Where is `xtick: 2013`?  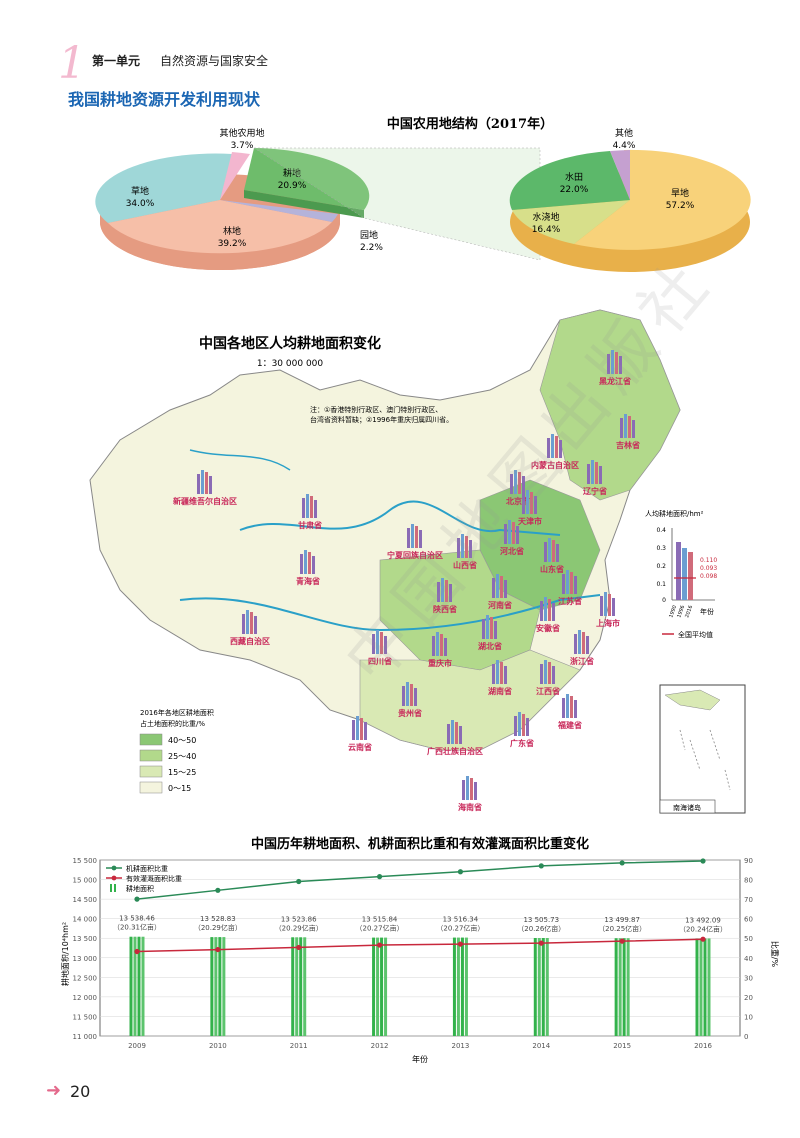
xtick: 2013 is located at coordinates (461, 1046).